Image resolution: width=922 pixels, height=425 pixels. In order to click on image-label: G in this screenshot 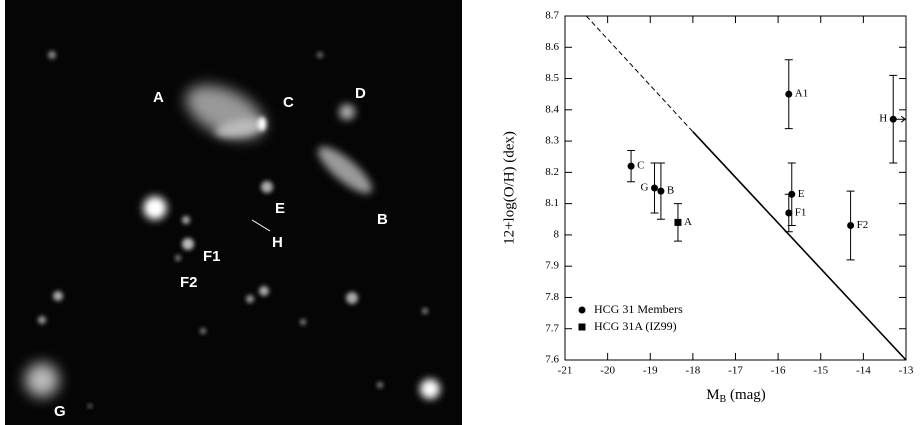, I will do `click(60, 411)`.